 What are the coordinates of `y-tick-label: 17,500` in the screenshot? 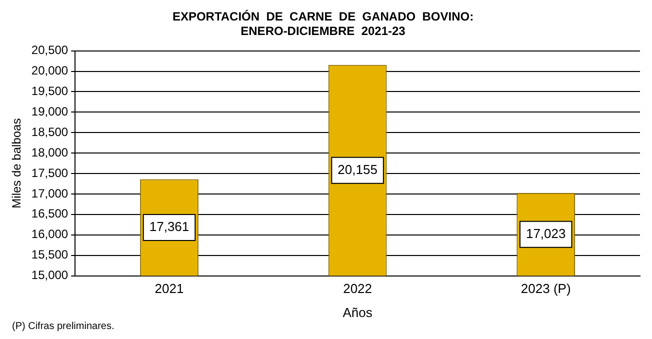 It's located at (49, 173).